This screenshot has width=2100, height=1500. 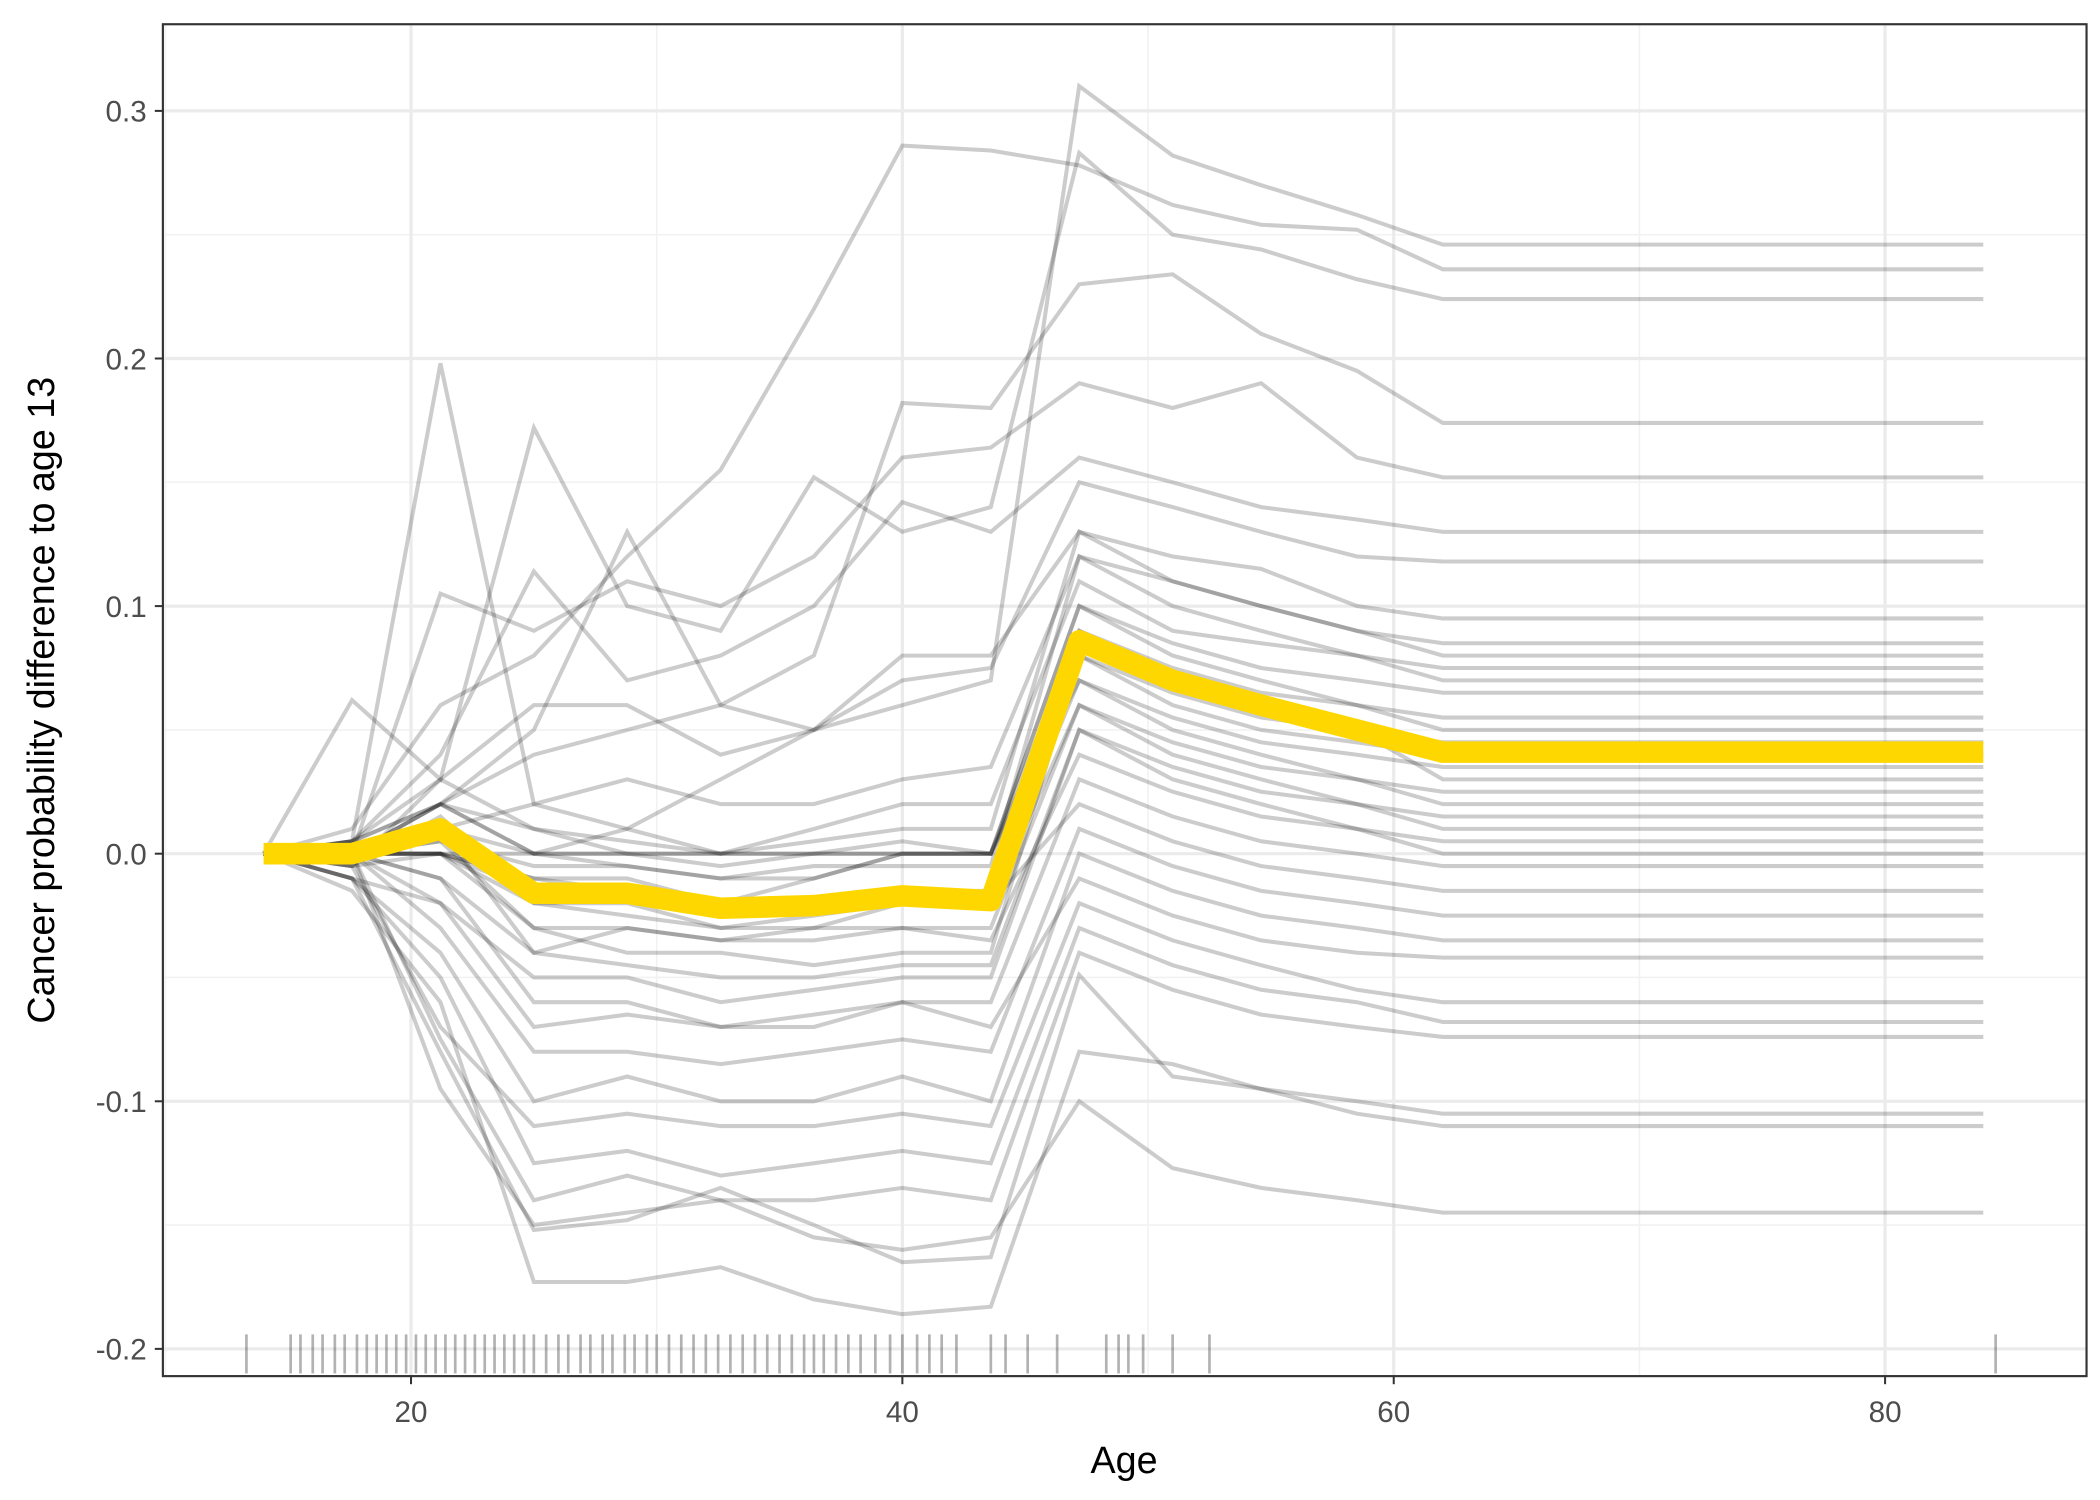 What do you see at coordinates (126, 607) in the screenshot?
I see `y-tick-label: 0.1` at bounding box center [126, 607].